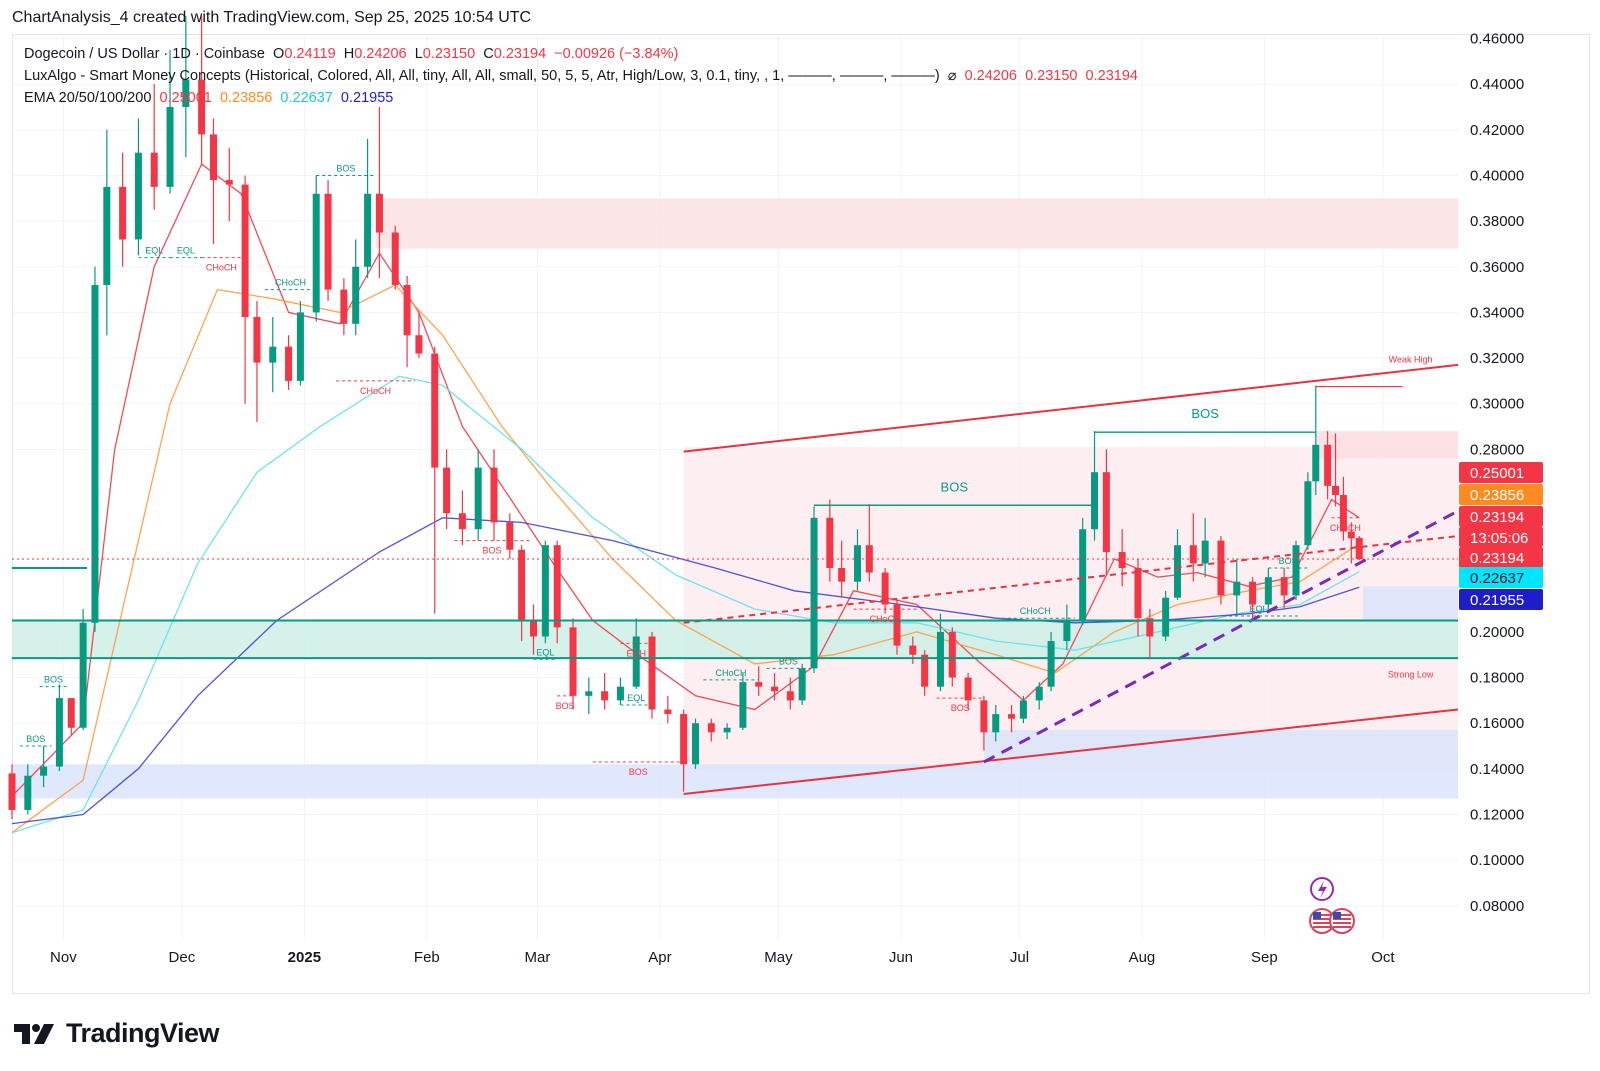 This screenshot has width=1600, height=1071. Describe the element at coordinates (367, 98) in the screenshot. I see `ema-value-200: 0.21955` at that location.